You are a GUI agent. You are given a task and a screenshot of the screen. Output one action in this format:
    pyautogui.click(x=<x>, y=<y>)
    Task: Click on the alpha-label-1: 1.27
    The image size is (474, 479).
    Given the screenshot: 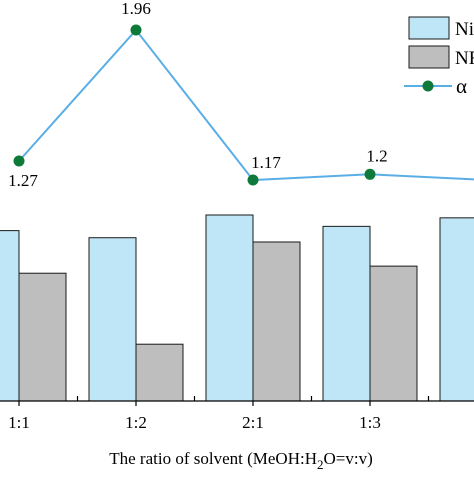 What is the action you would take?
    pyautogui.click(x=23, y=180)
    